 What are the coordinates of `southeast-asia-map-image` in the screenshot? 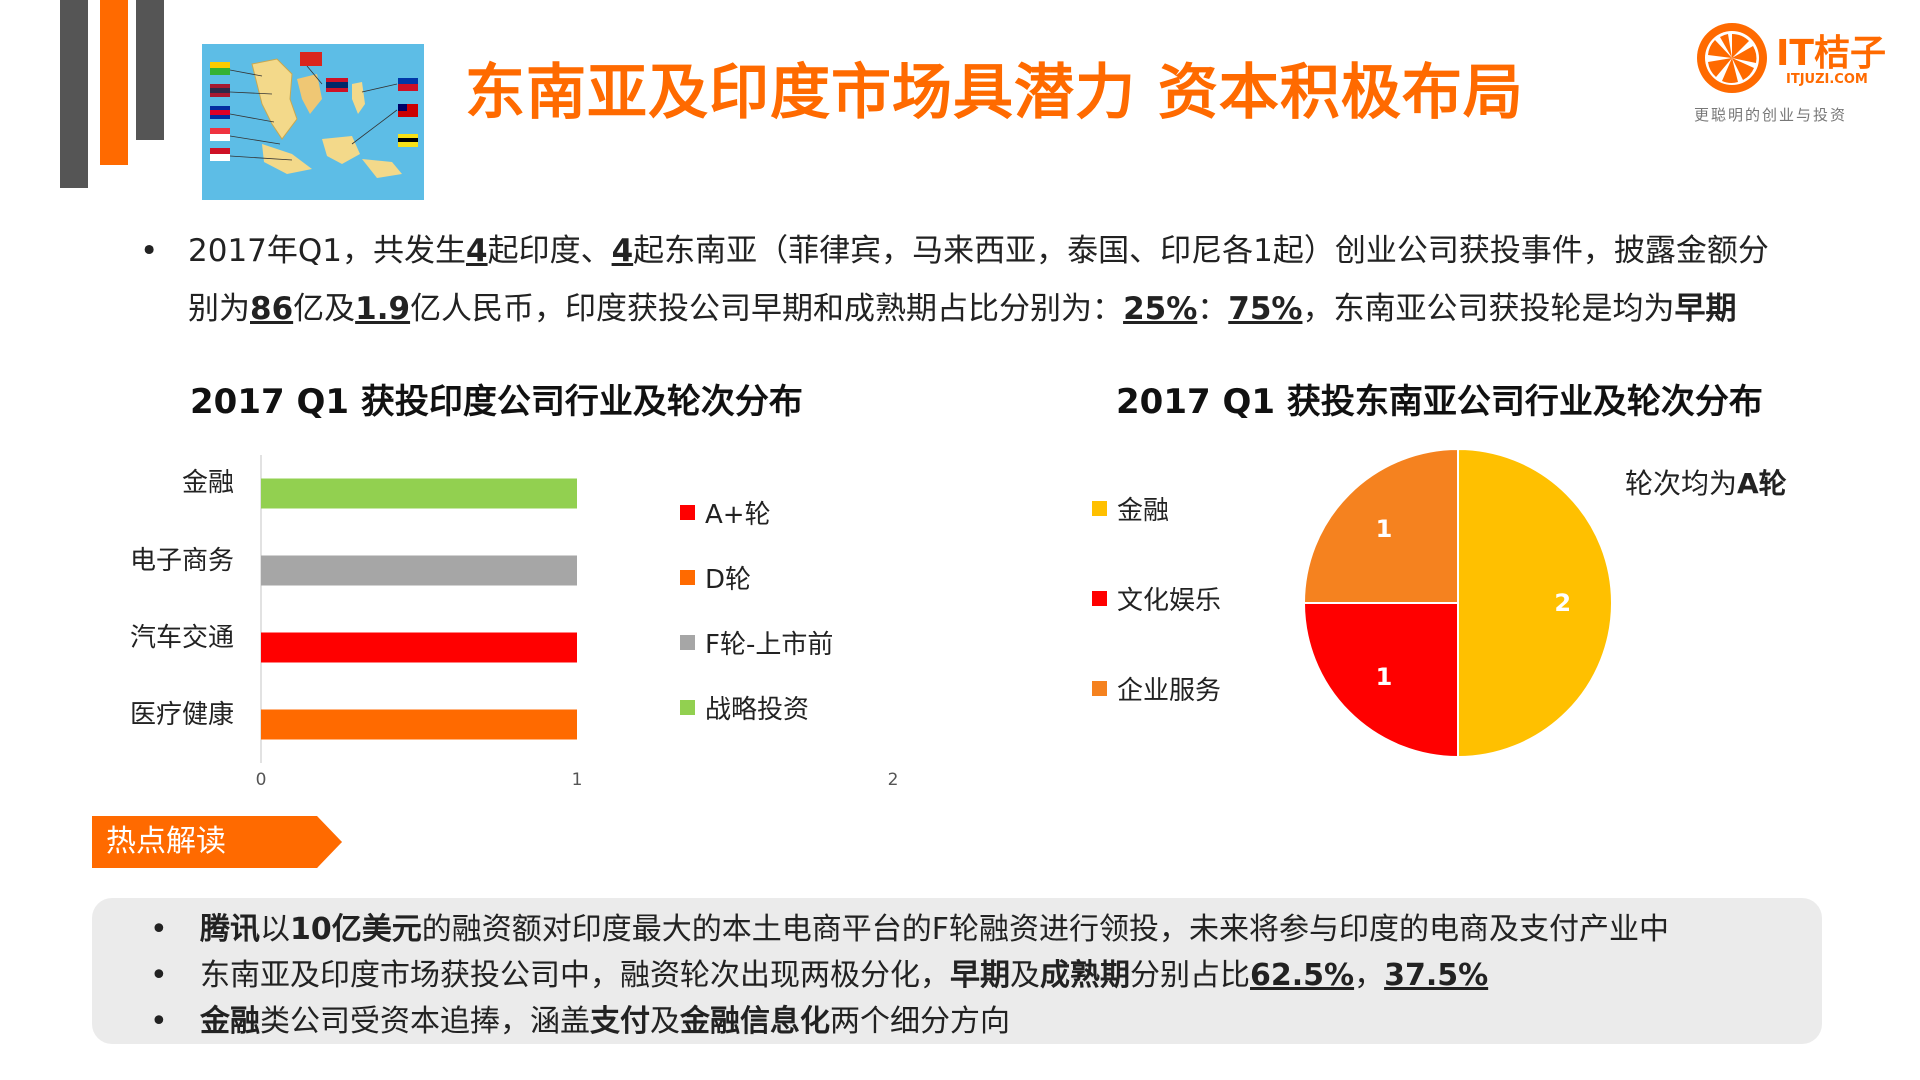 It's located at (313, 122).